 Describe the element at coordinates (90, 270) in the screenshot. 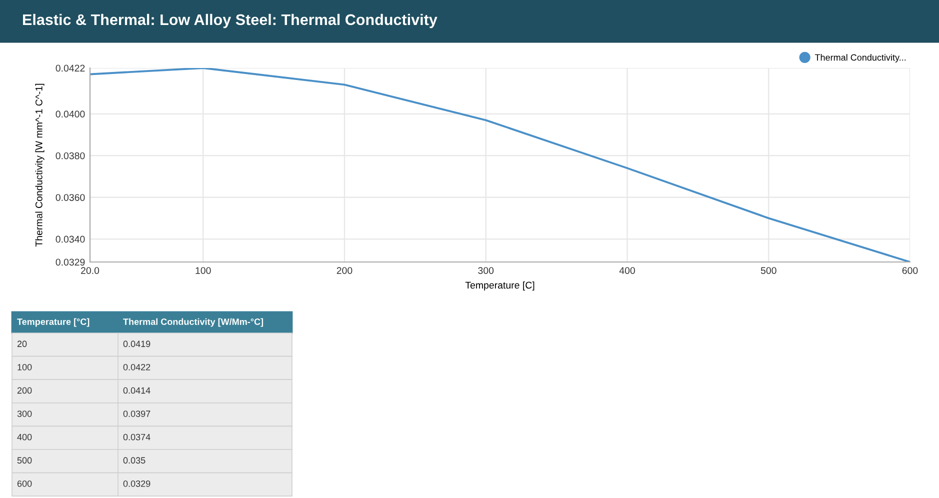

I see `x-tick-label: 20.0` at that location.